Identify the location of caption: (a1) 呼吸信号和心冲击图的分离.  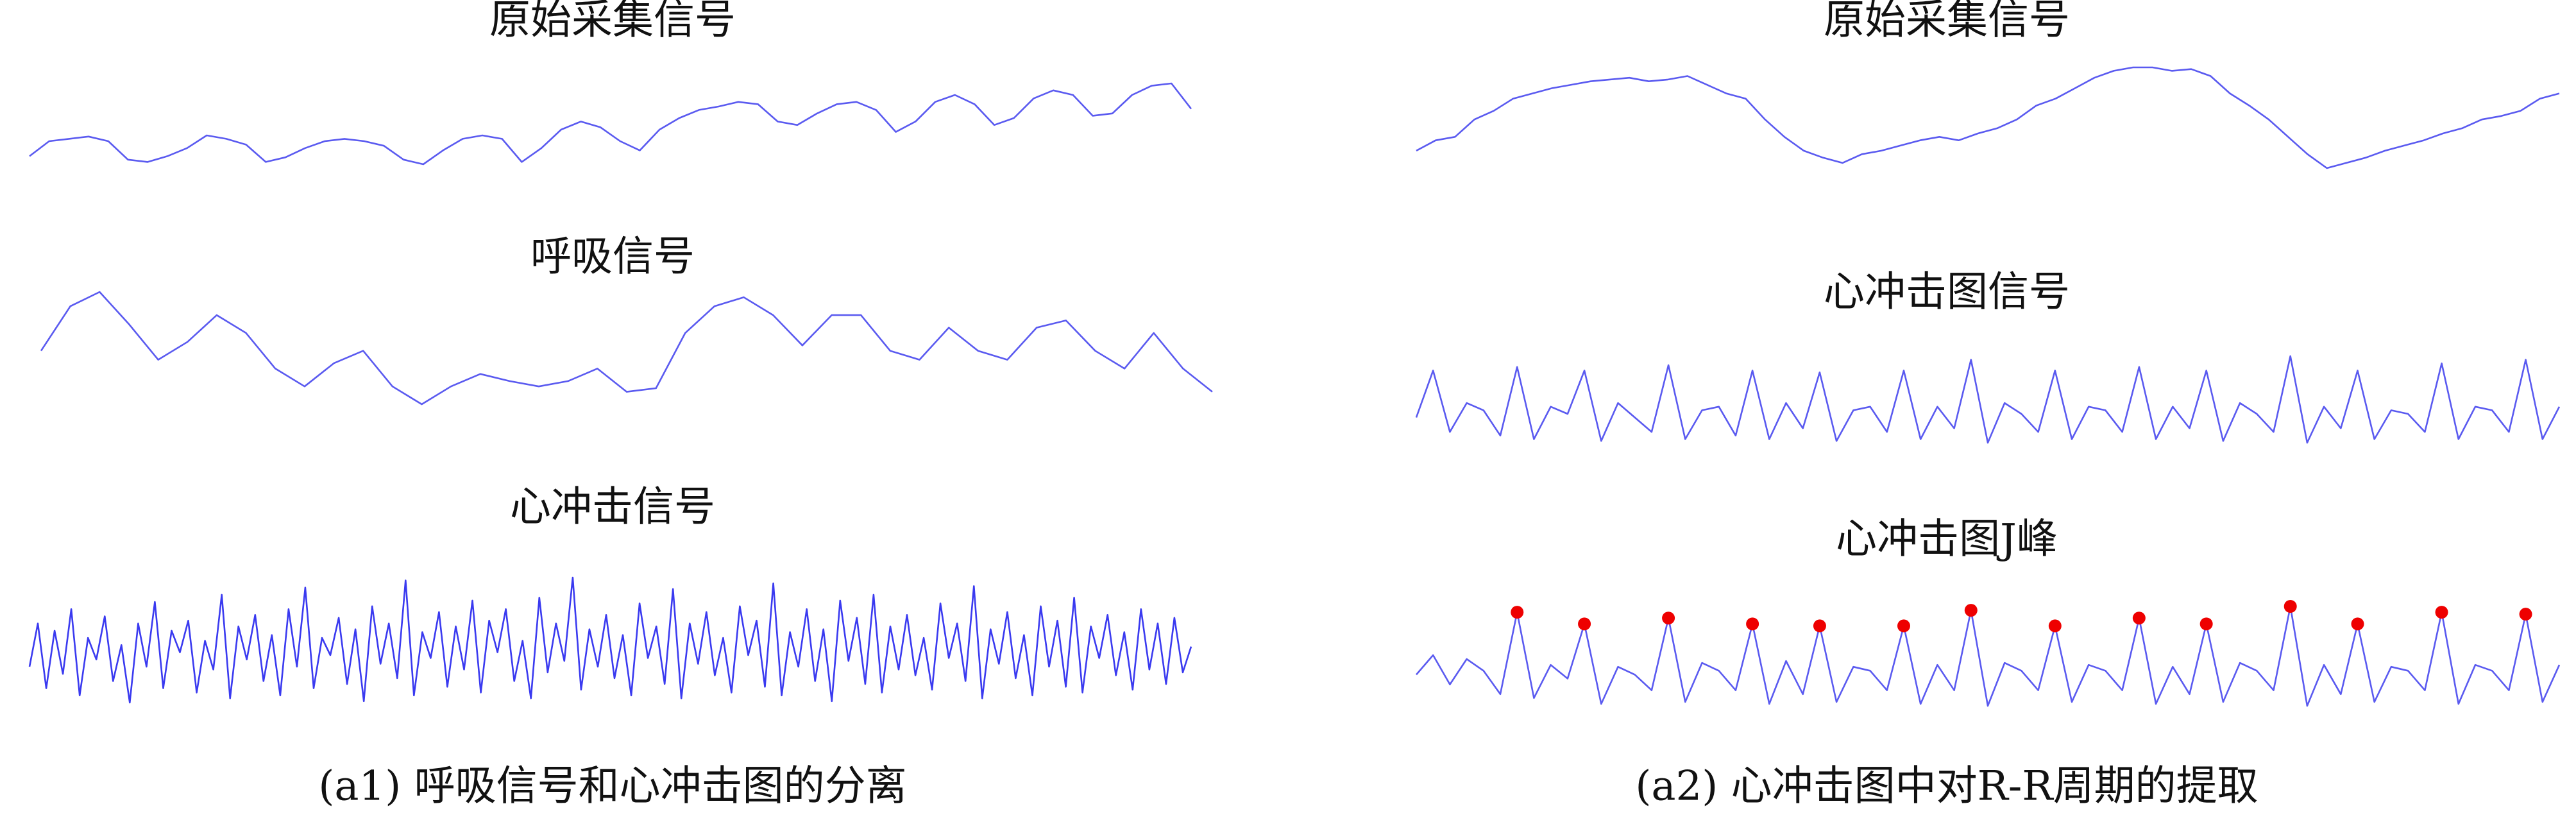
(612, 786).